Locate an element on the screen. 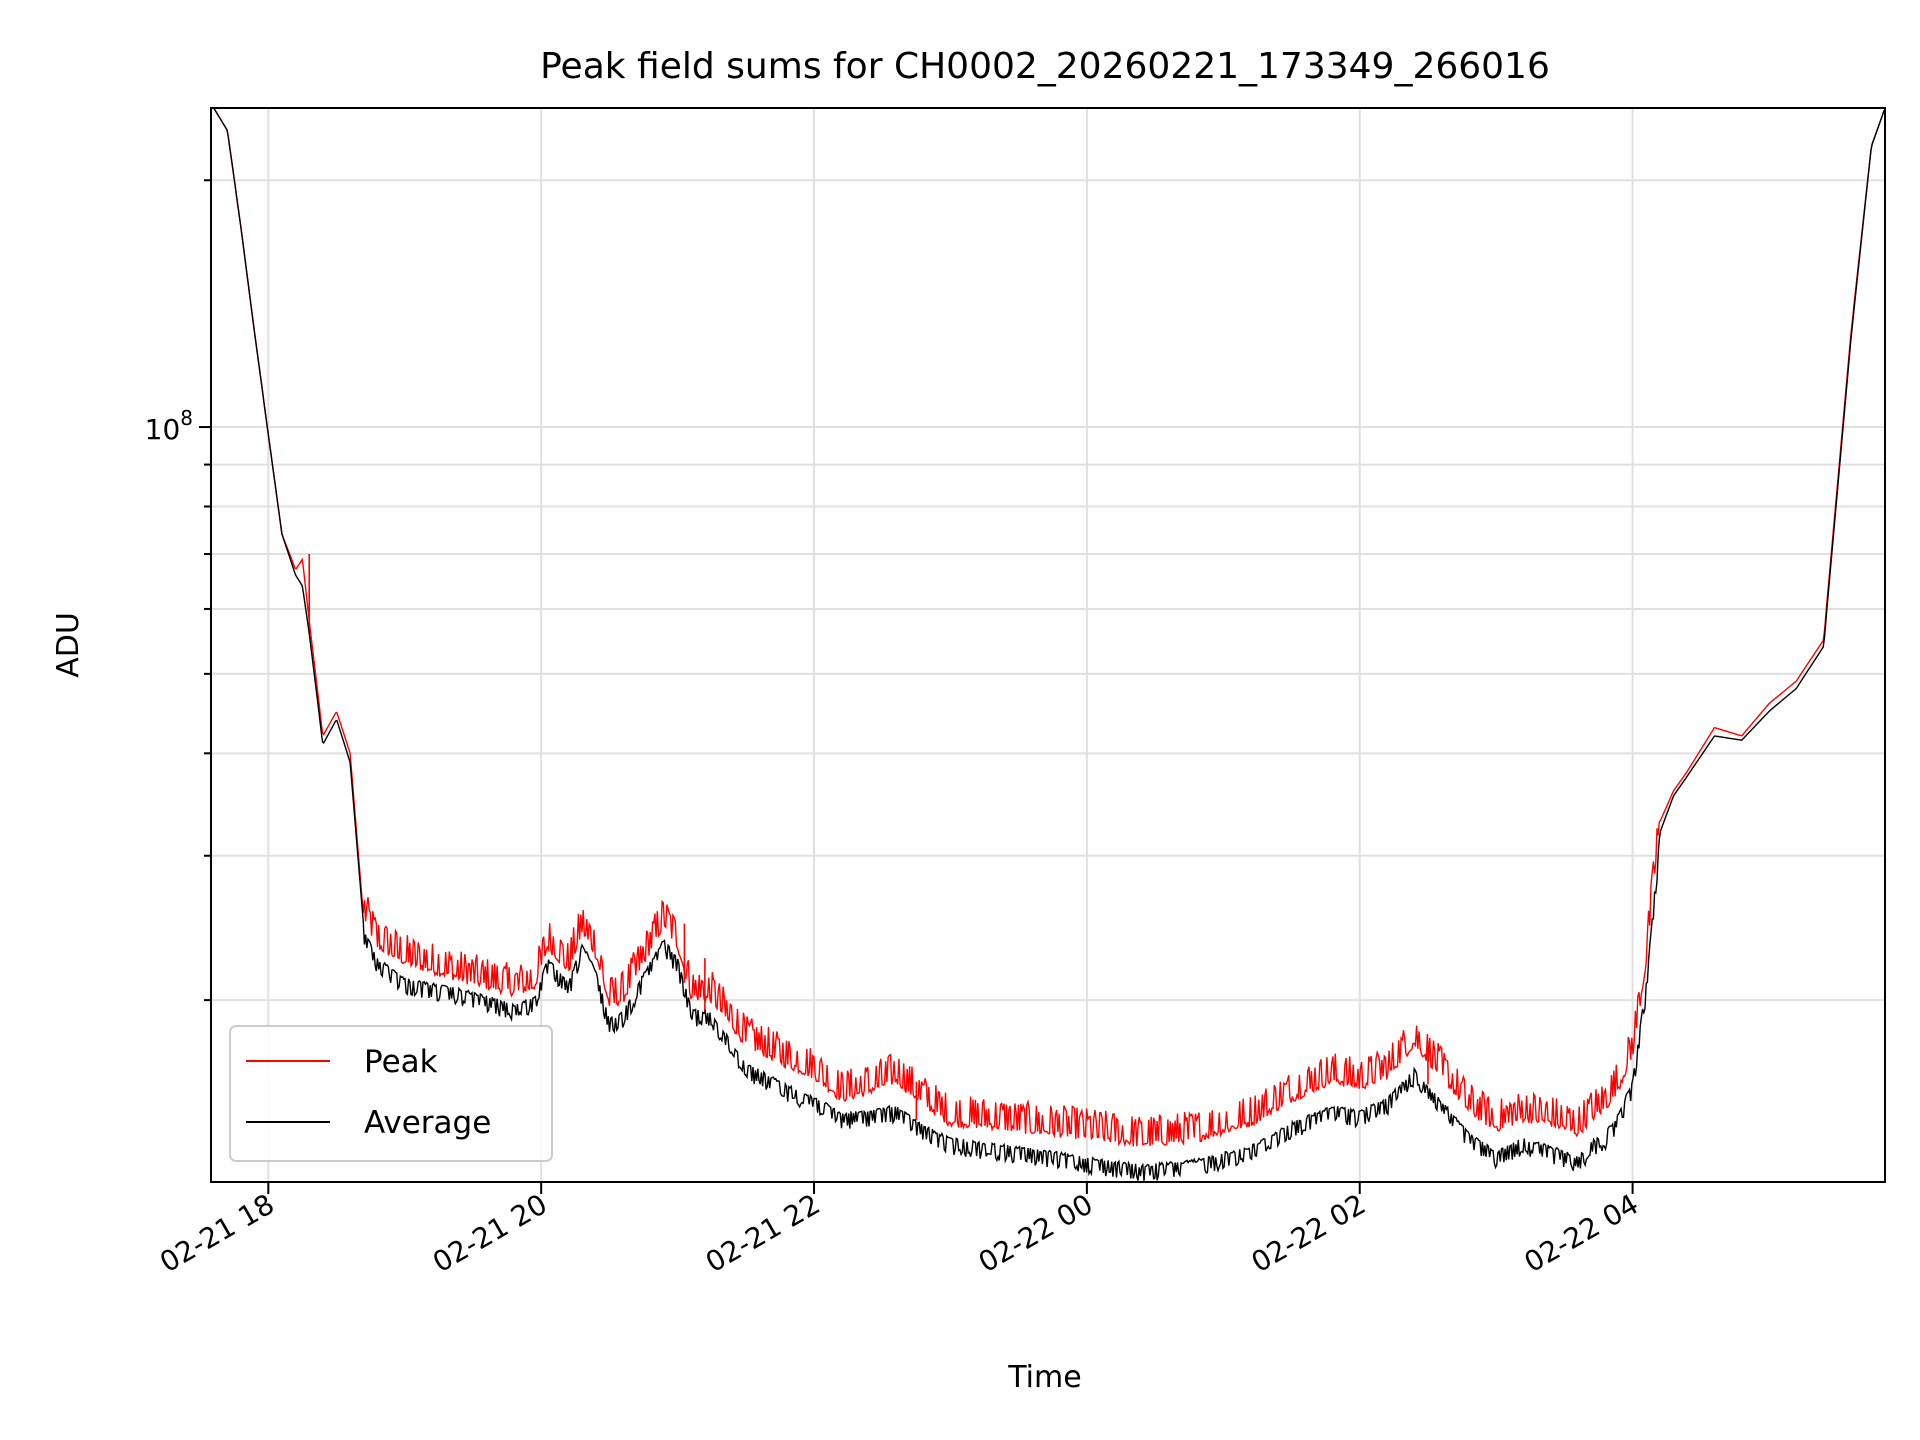 This screenshot has height=1440, width=1920. y-axis-label: ADU is located at coordinates (68, 645).